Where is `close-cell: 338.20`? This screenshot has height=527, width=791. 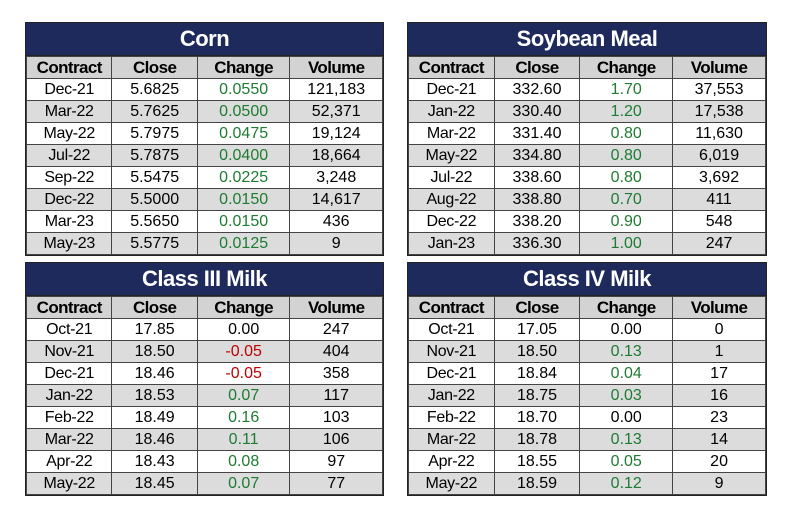
close-cell: 338.20 is located at coordinates (537, 221).